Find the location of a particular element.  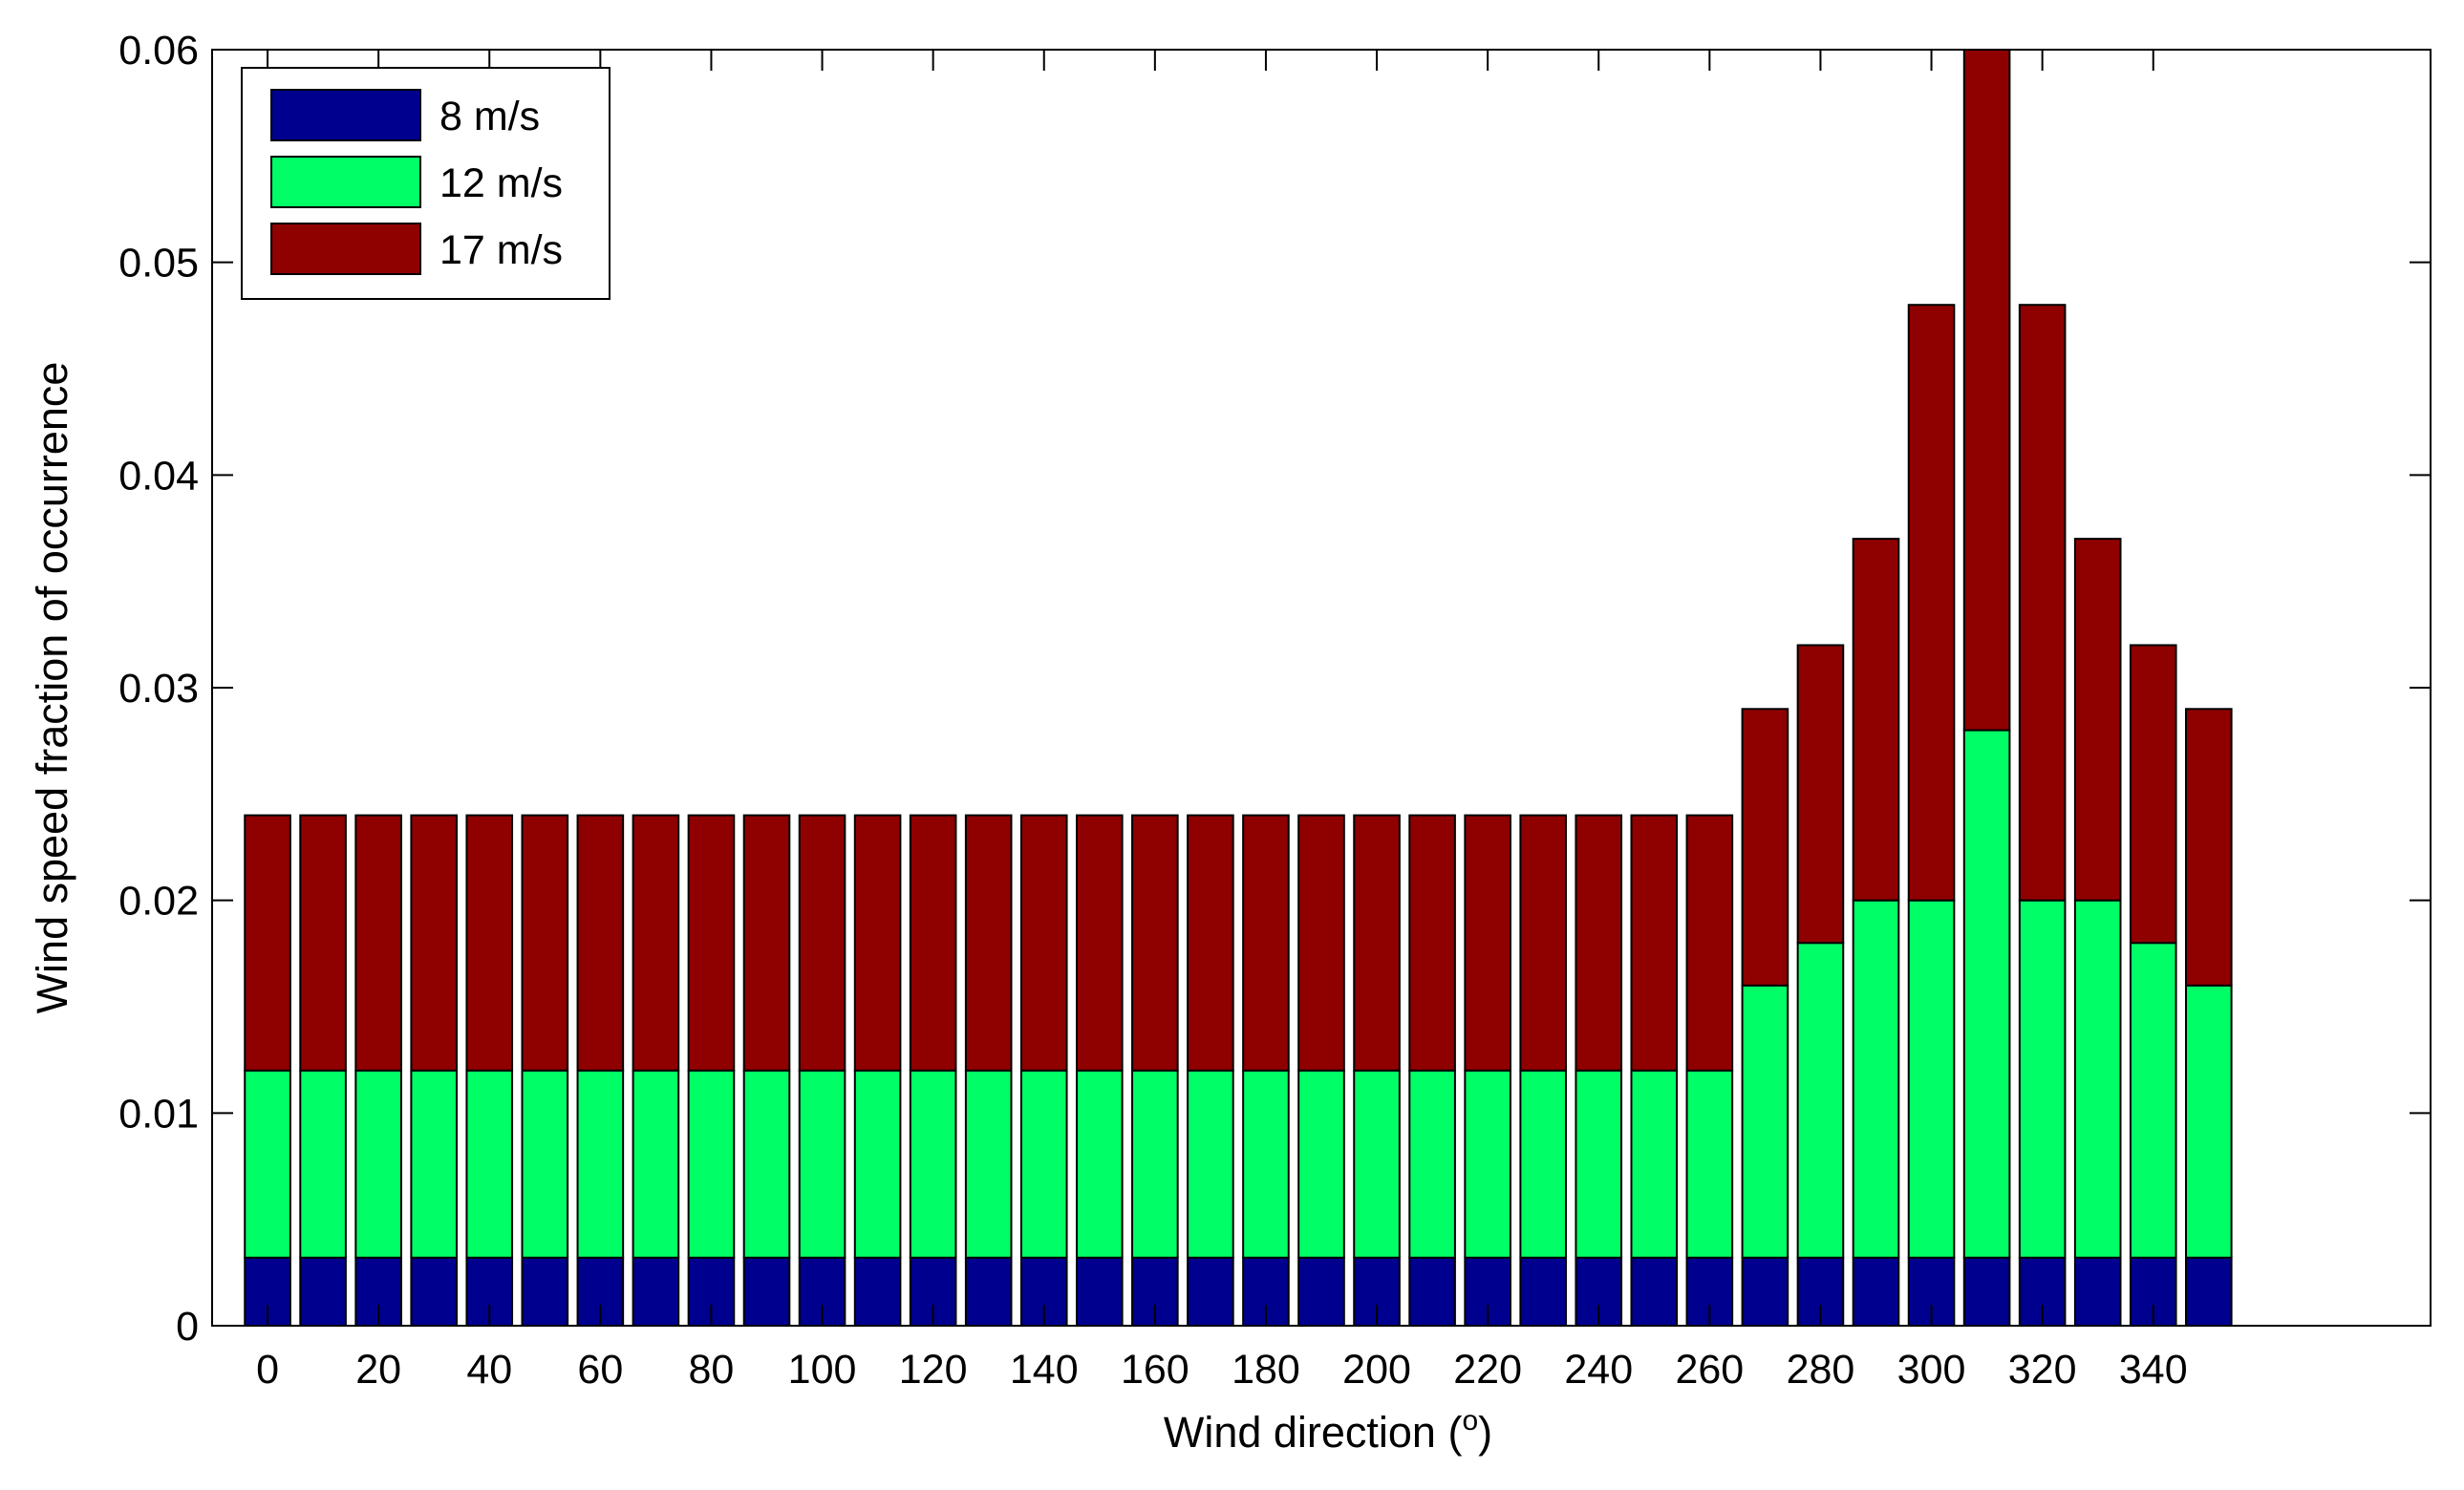

x-tick-label: 260 is located at coordinates (1709, 1370).